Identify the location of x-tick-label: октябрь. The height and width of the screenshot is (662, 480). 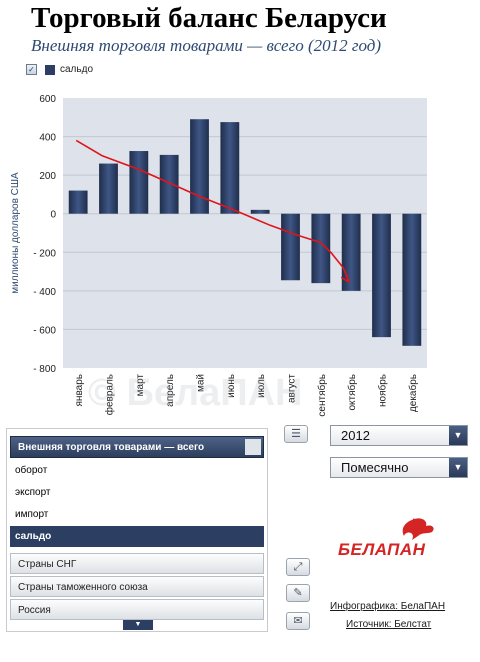
(352, 392).